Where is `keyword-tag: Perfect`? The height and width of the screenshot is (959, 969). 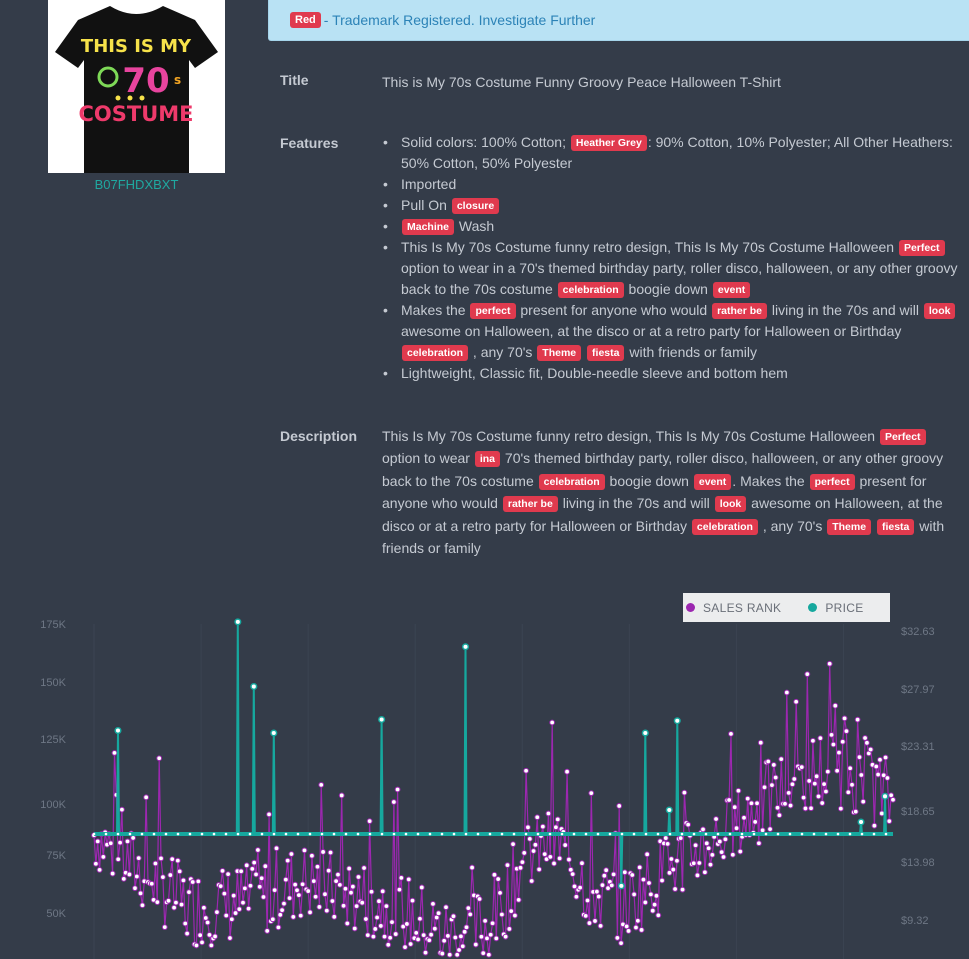 keyword-tag: Perfect is located at coordinates (921, 248).